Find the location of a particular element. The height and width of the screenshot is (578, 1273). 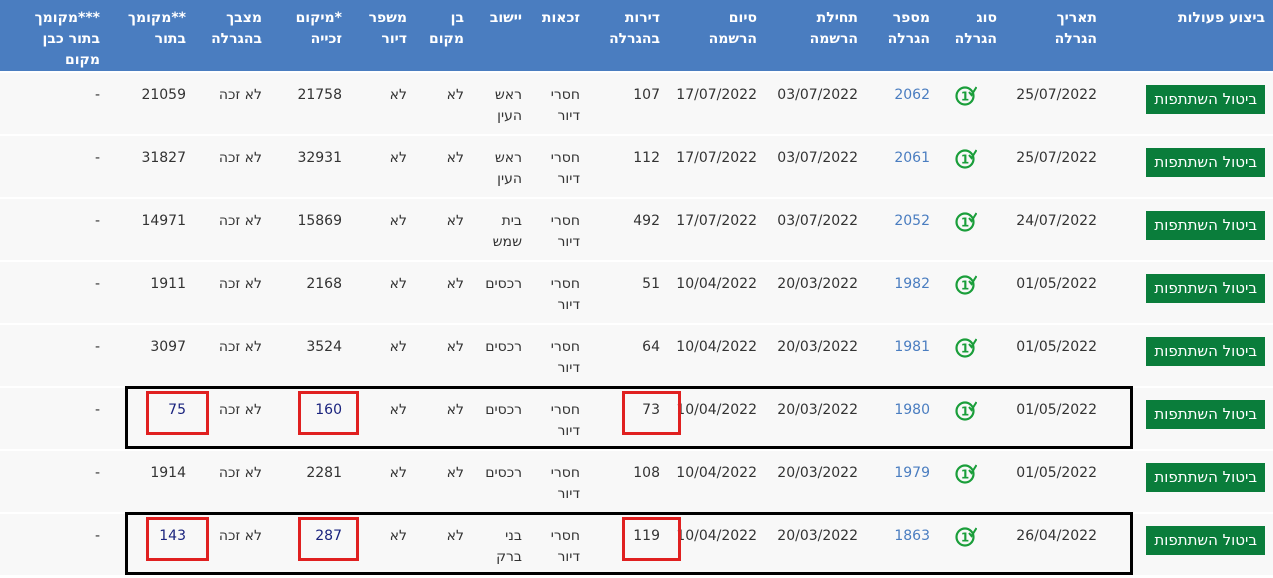

header-eligibility: זכאות is located at coordinates (559, 36).